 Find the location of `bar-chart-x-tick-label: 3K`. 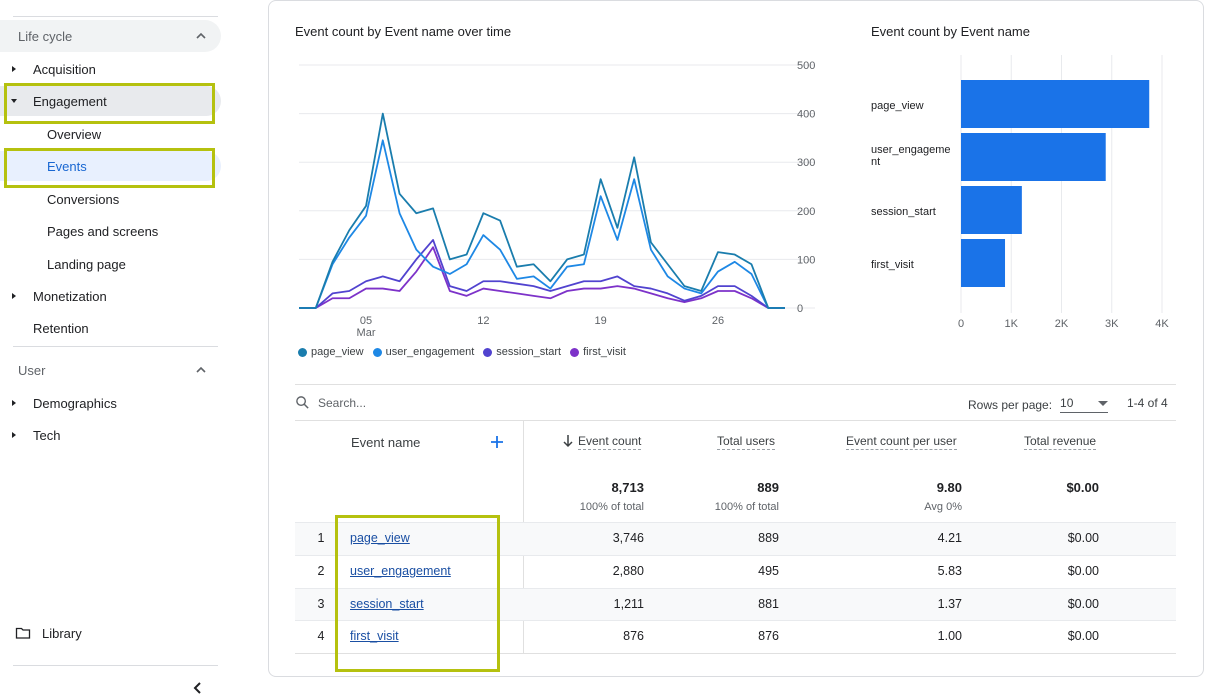

bar-chart-x-tick-label: 3K is located at coordinates (1112, 324).